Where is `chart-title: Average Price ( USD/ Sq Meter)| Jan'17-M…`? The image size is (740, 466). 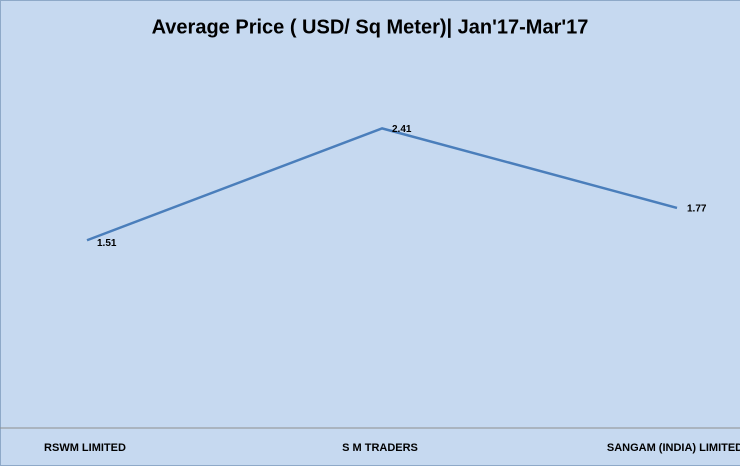 chart-title: Average Price ( USD/ Sq Meter)| Jan'17-M… is located at coordinates (370, 27).